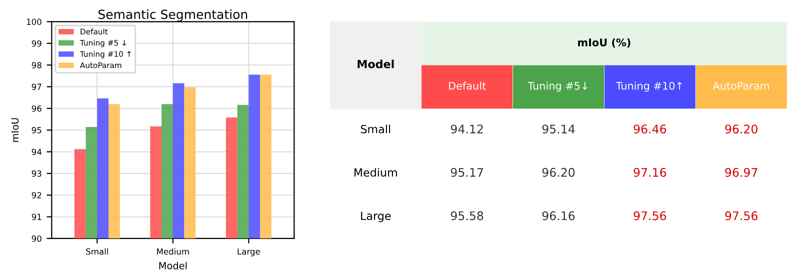 The image size is (795, 271). What do you see at coordinates (558, 87) in the screenshot?
I see `x-tick-label: Tuning #5↓` at bounding box center [558, 87].